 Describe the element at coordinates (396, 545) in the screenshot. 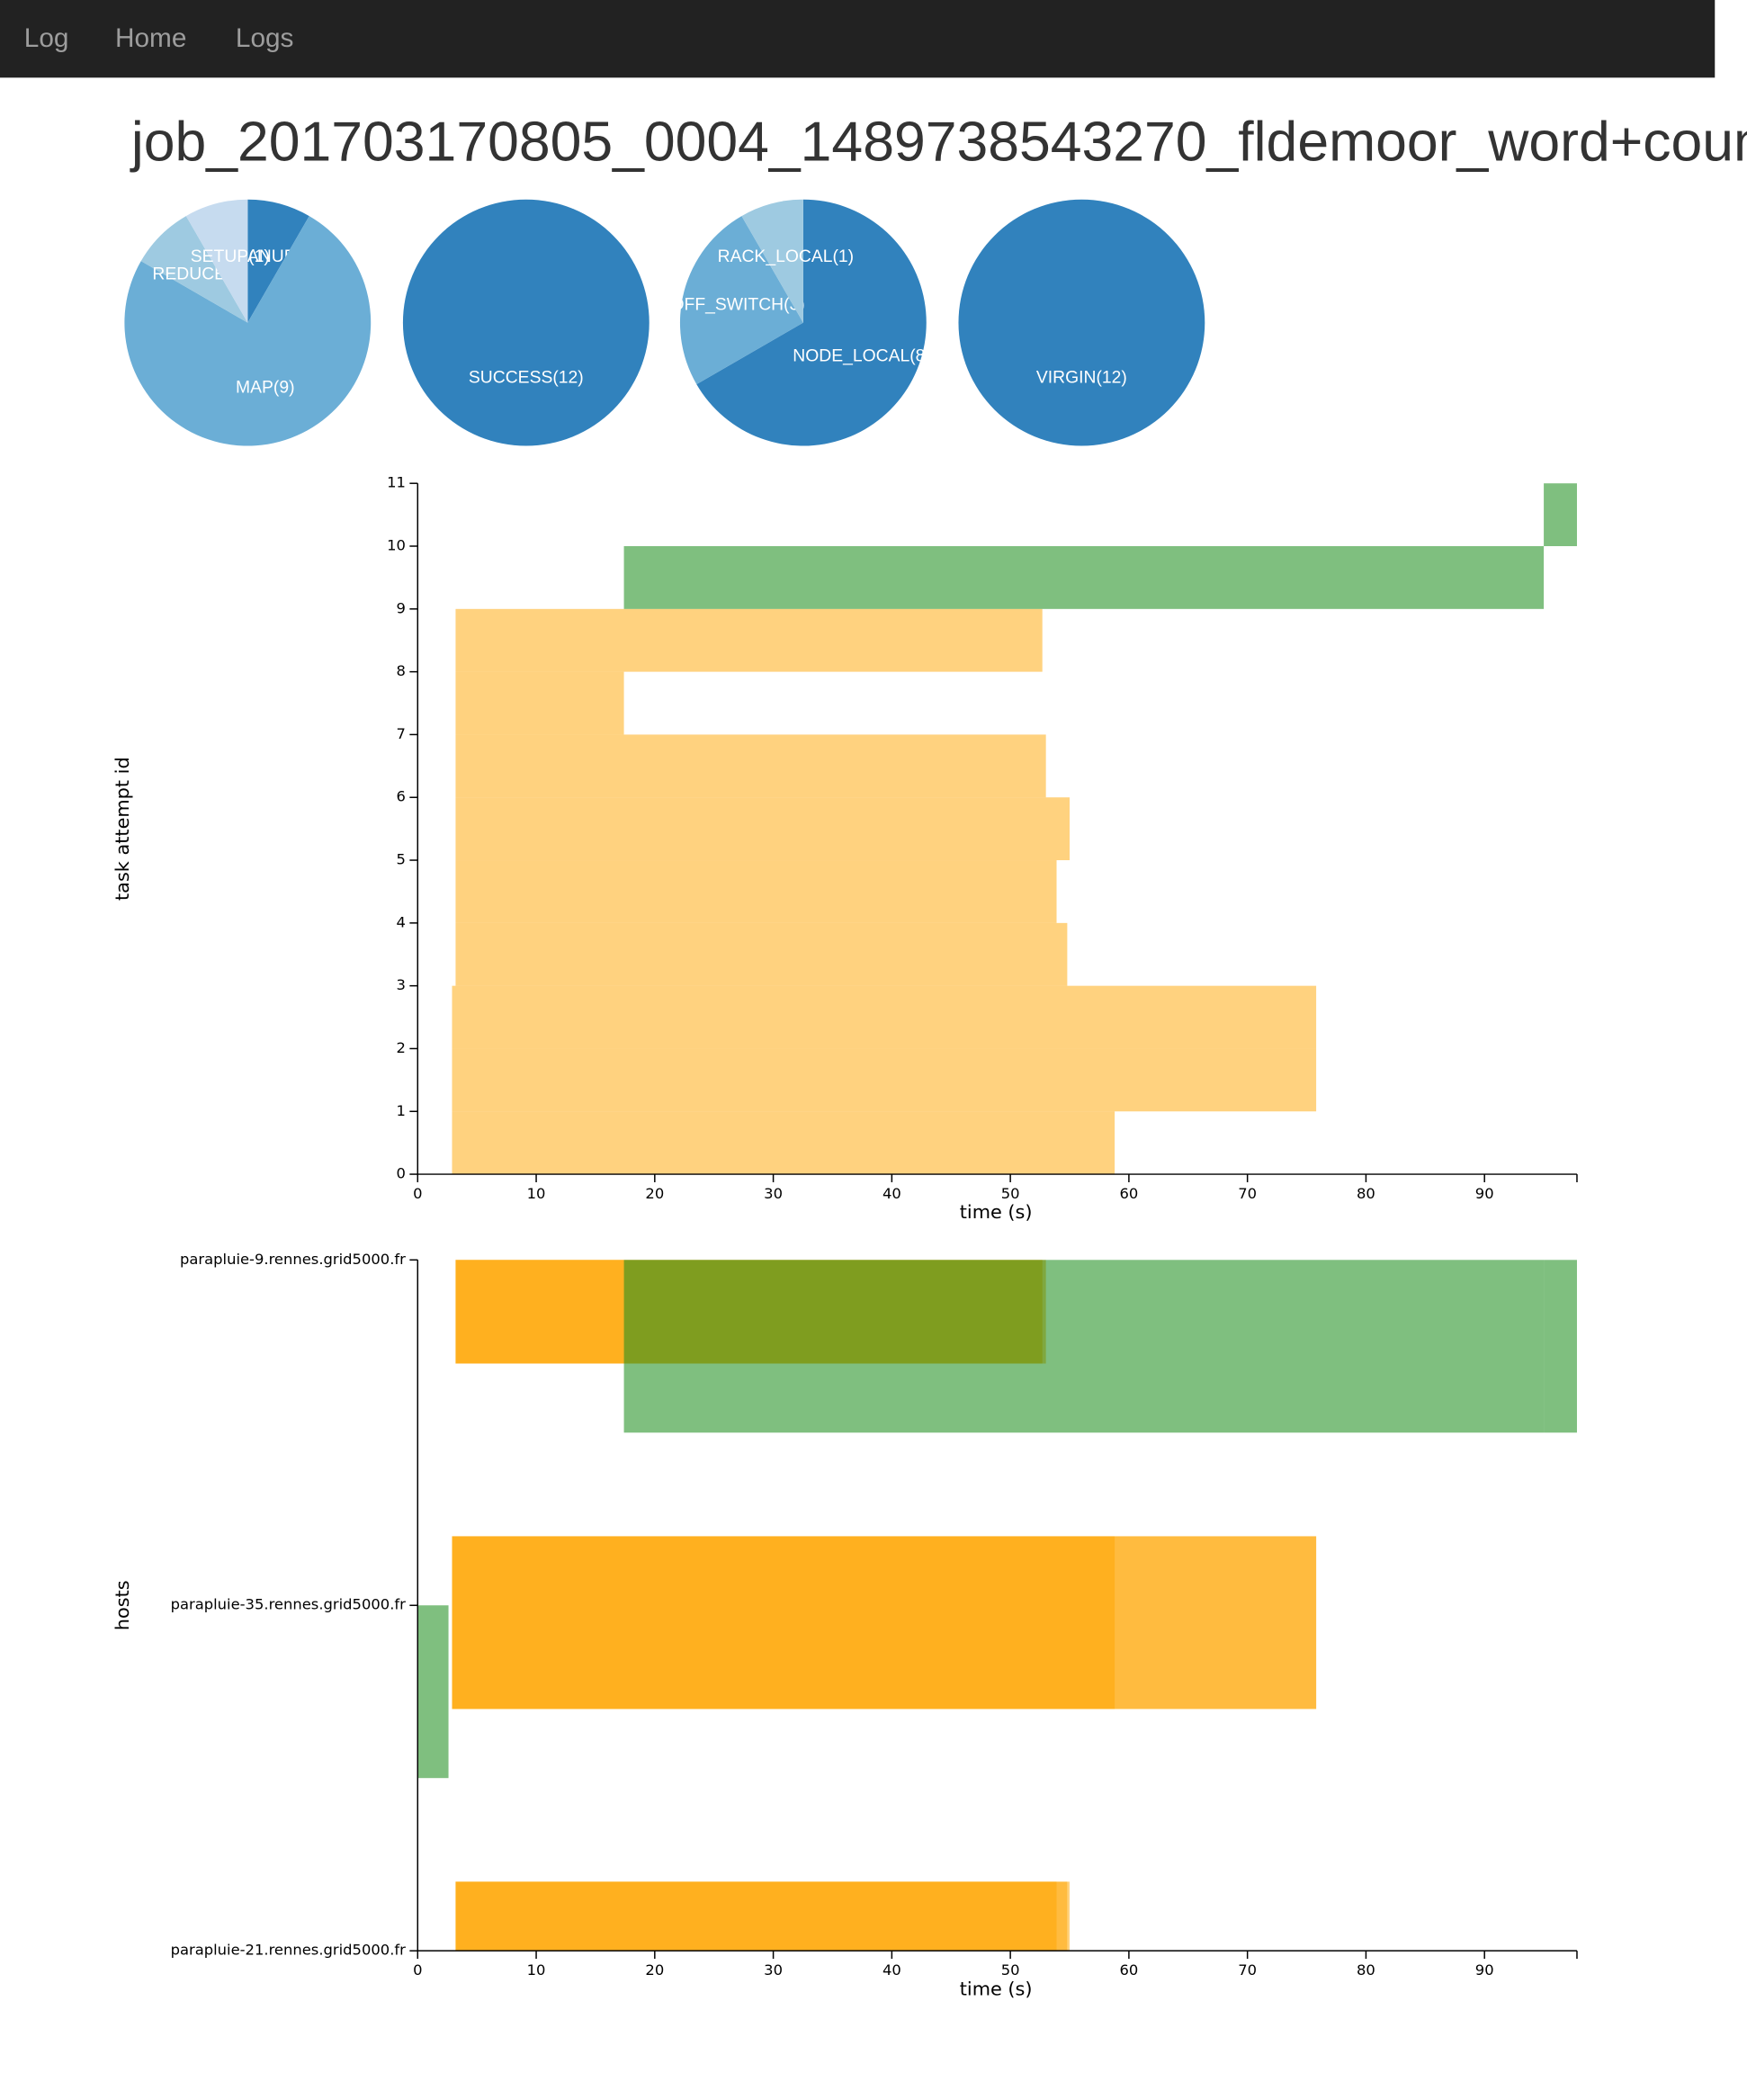

I see `y-tick-label: 10` at that location.